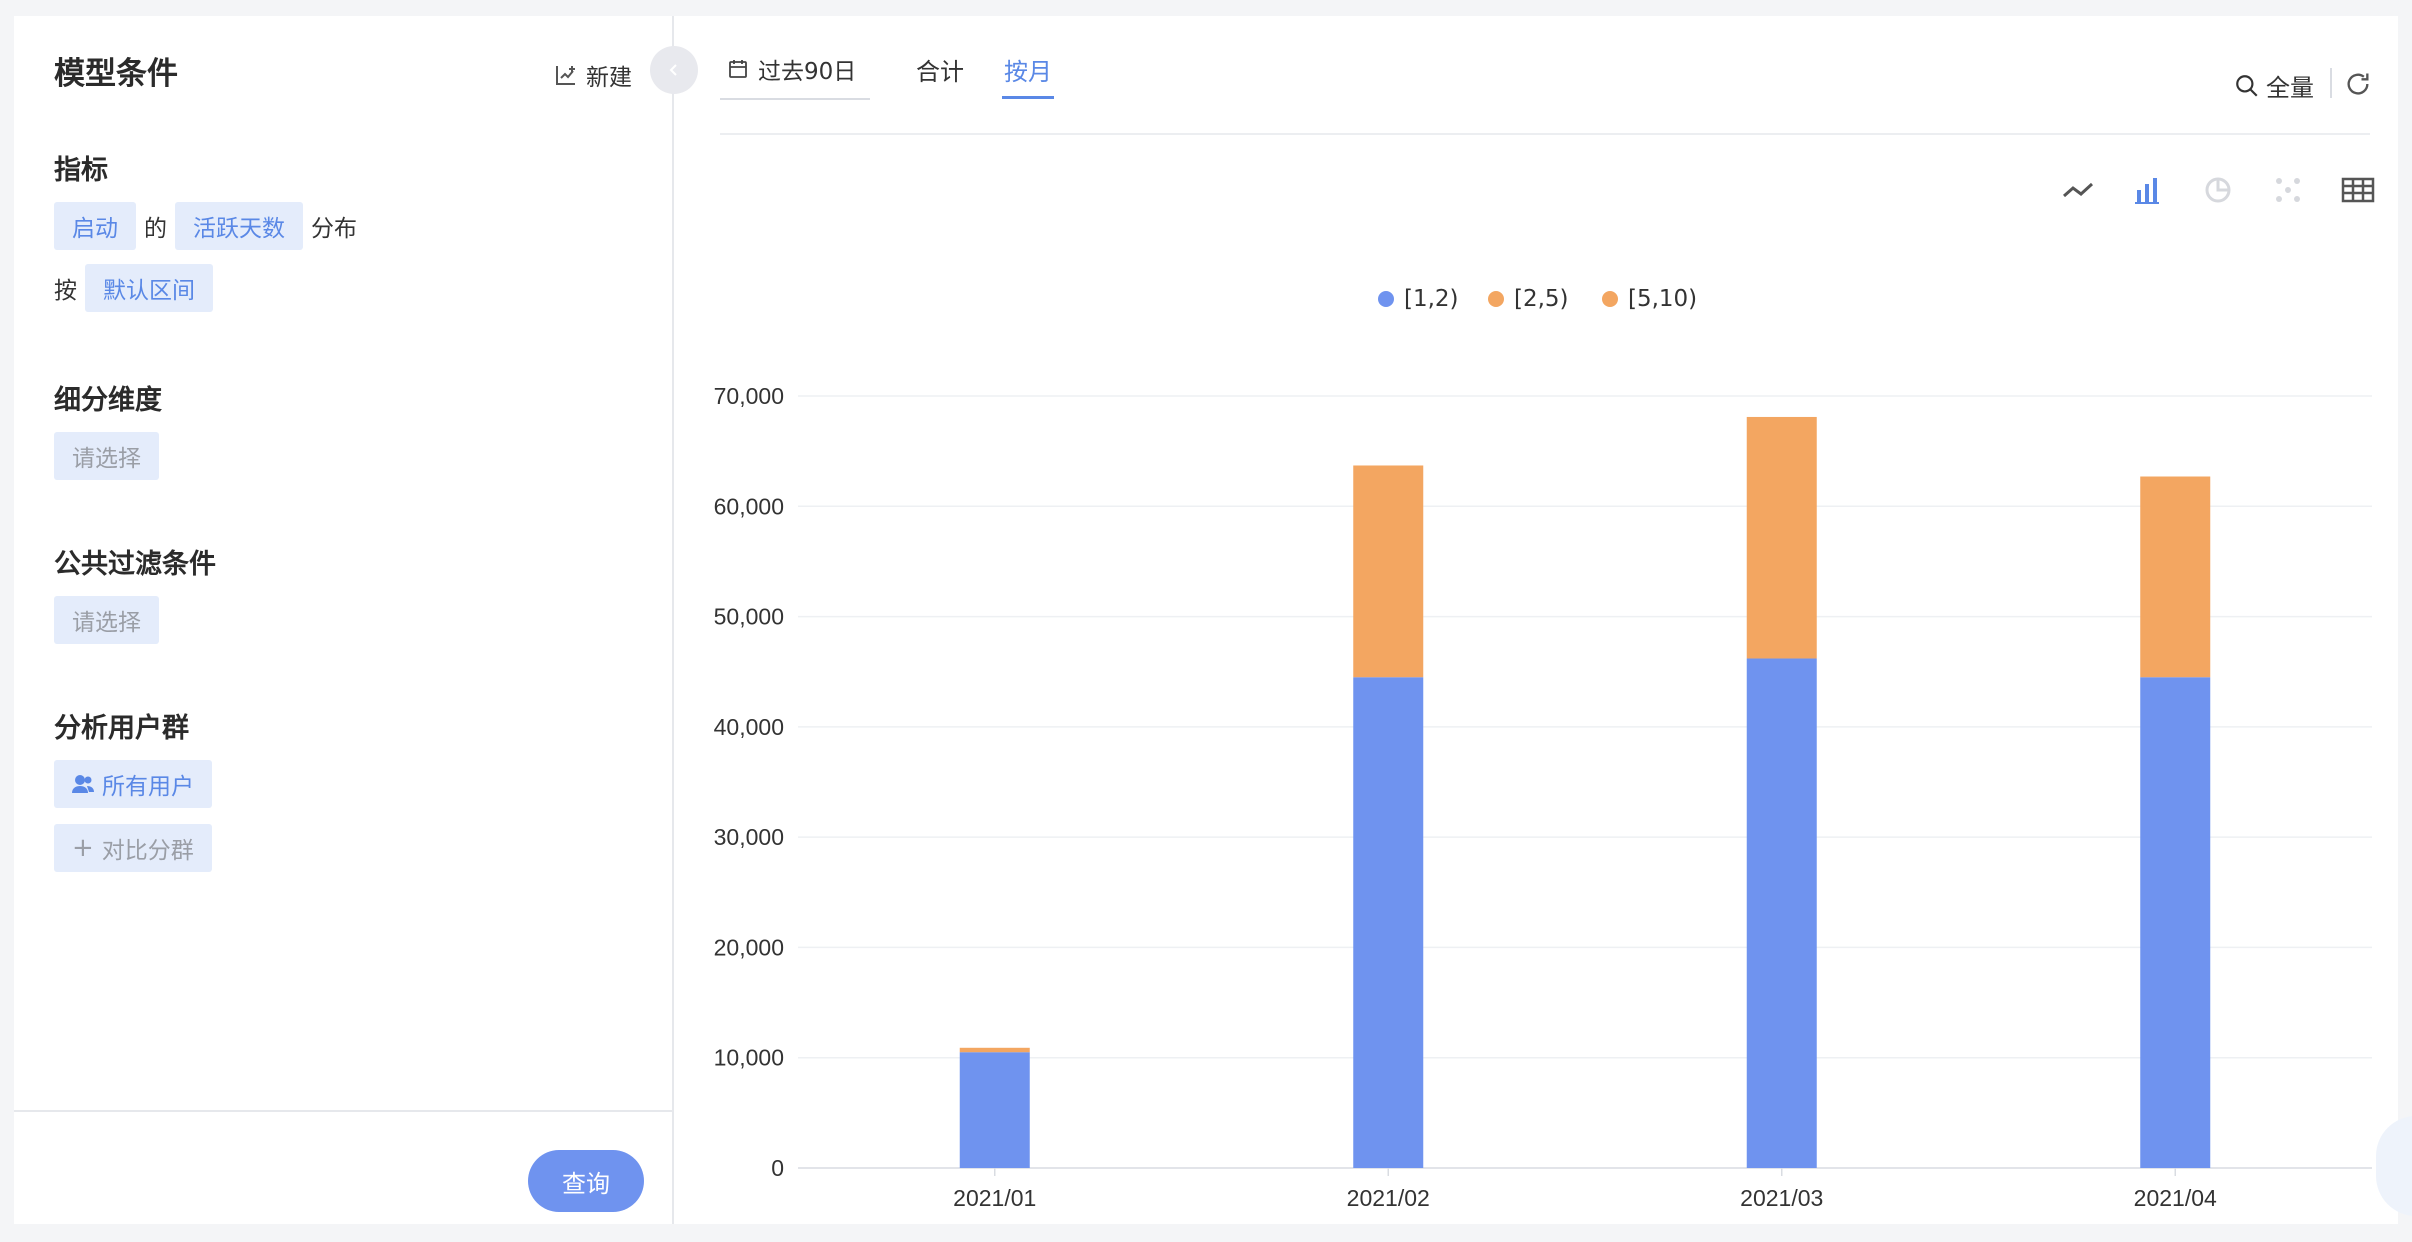 The height and width of the screenshot is (1242, 2412). What do you see at coordinates (239, 226) in the screenshot?
I see `measure-tag: 活跃天数` at bounding box center [239, 226].